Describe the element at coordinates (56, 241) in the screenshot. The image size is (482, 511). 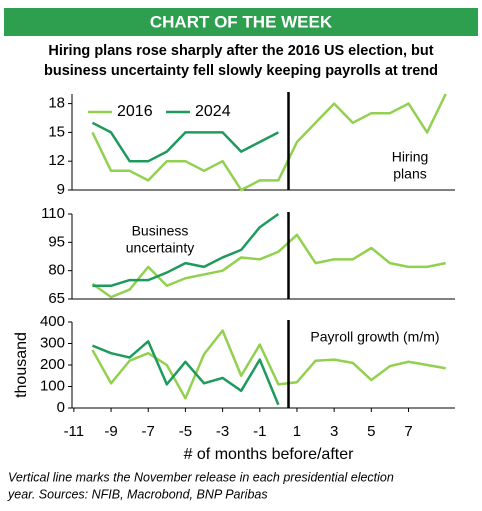
I see `y-tick-label: 95` at that location.